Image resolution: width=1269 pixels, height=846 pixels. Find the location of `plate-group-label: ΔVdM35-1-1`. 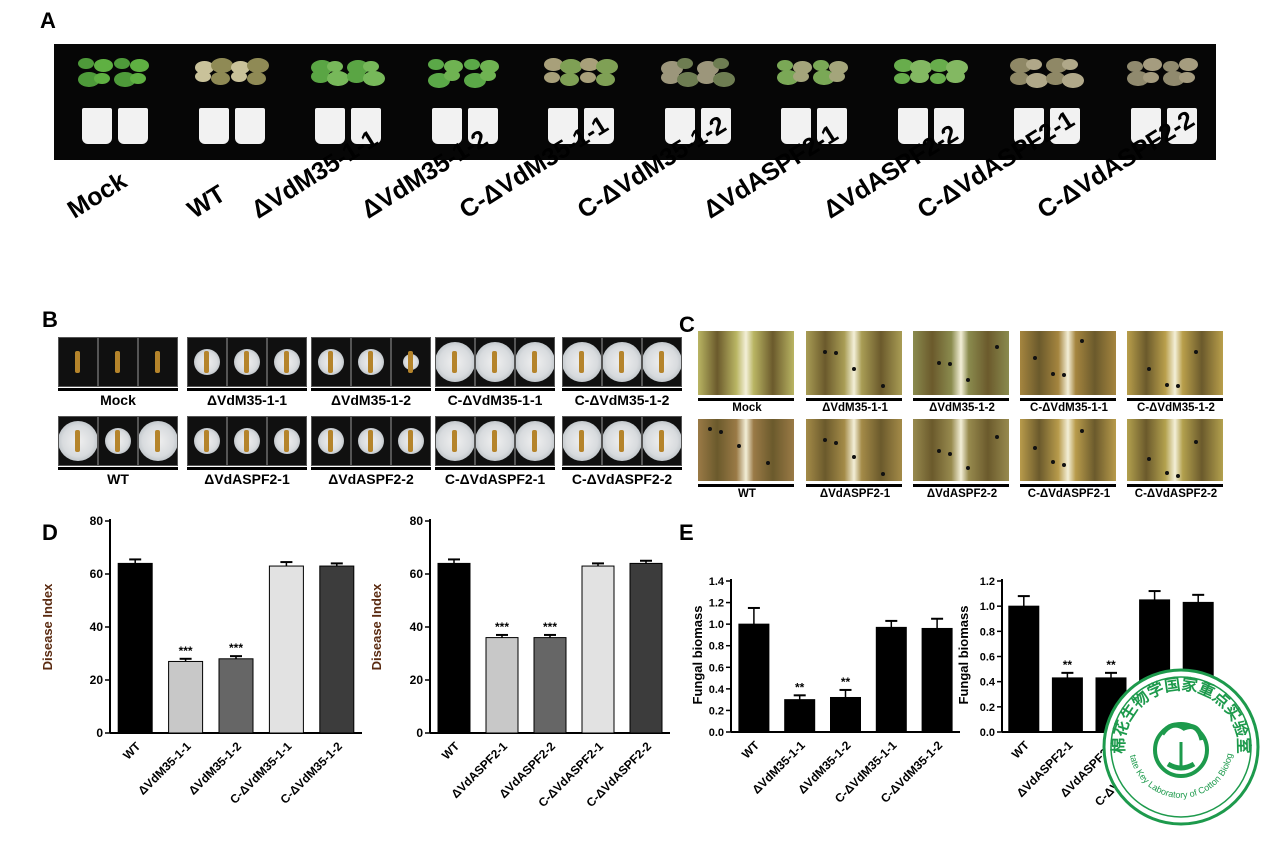

plate-group-label: ΔVdM35-1-1 is located at coordinates (247, 400).